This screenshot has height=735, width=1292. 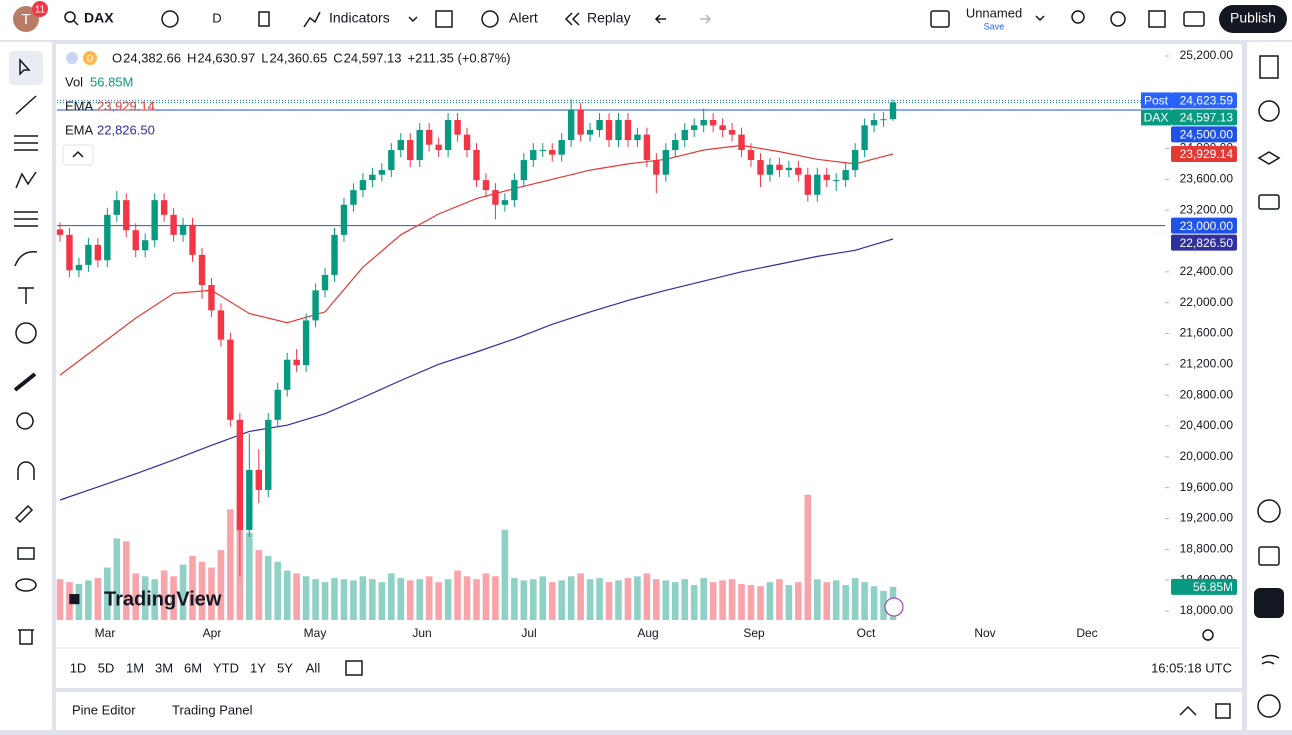 I want to click on cursor-bg, so click(x=26, y=68).